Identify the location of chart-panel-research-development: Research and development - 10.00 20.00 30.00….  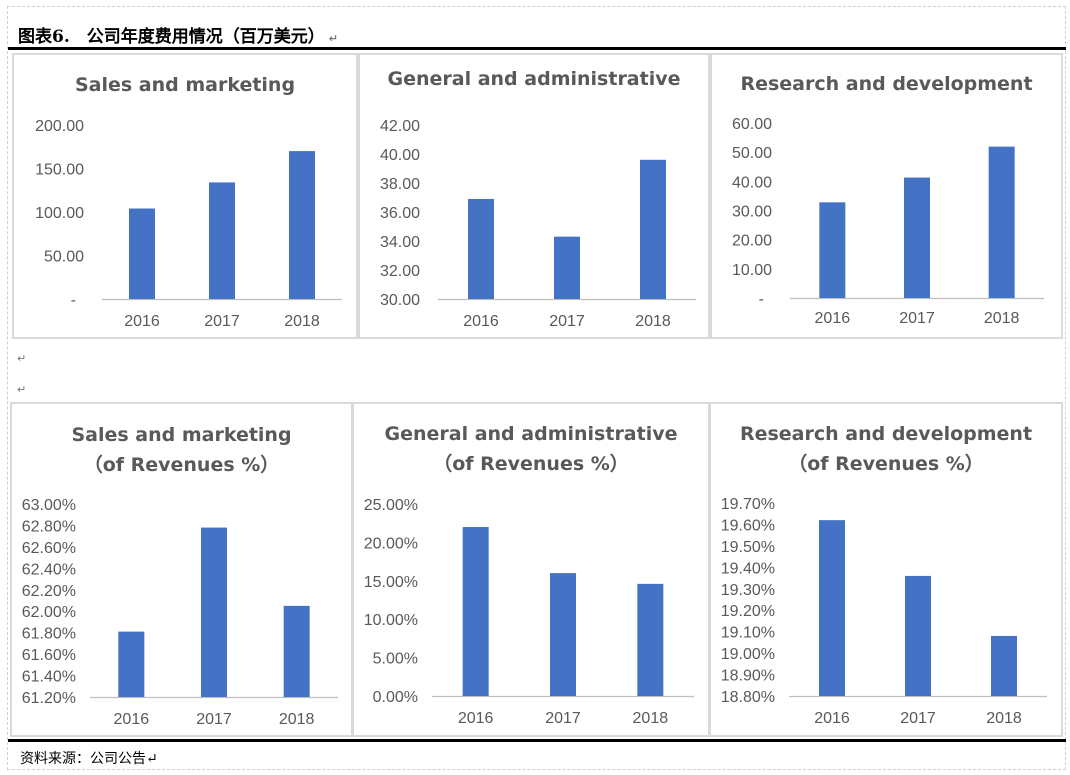
(886, 196).